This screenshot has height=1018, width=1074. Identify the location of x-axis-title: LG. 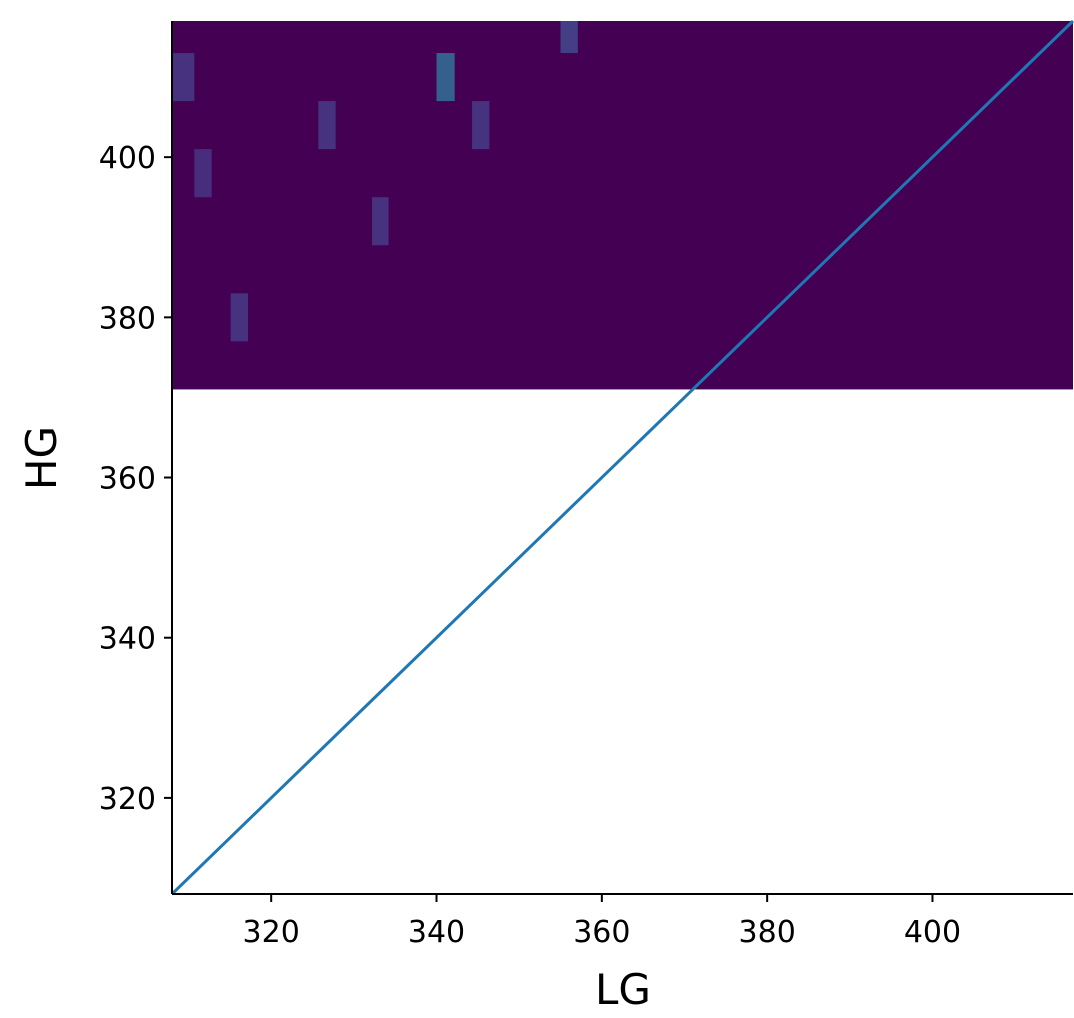
(623, 989).